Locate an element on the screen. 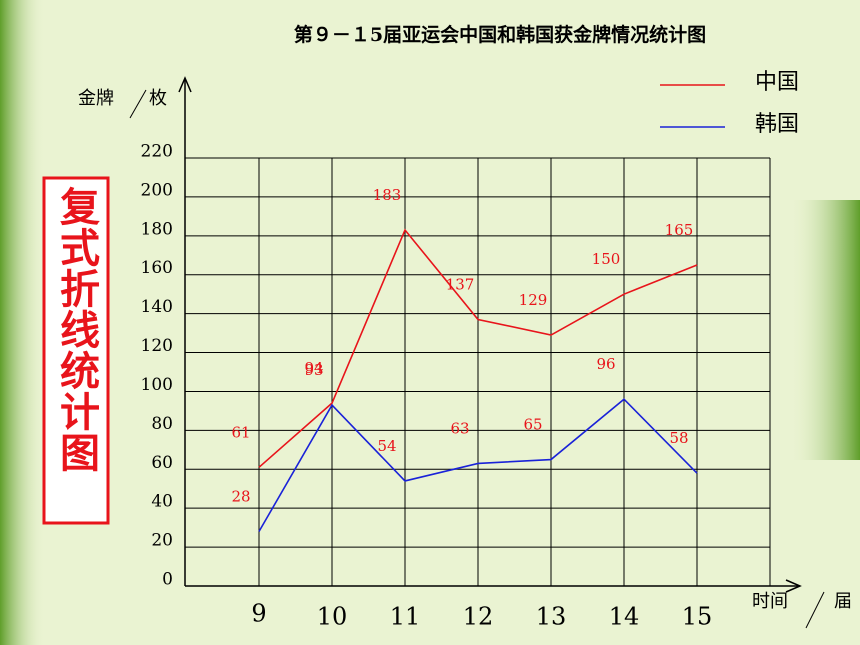  data-label: 63 is located at coordinates (459, 428).